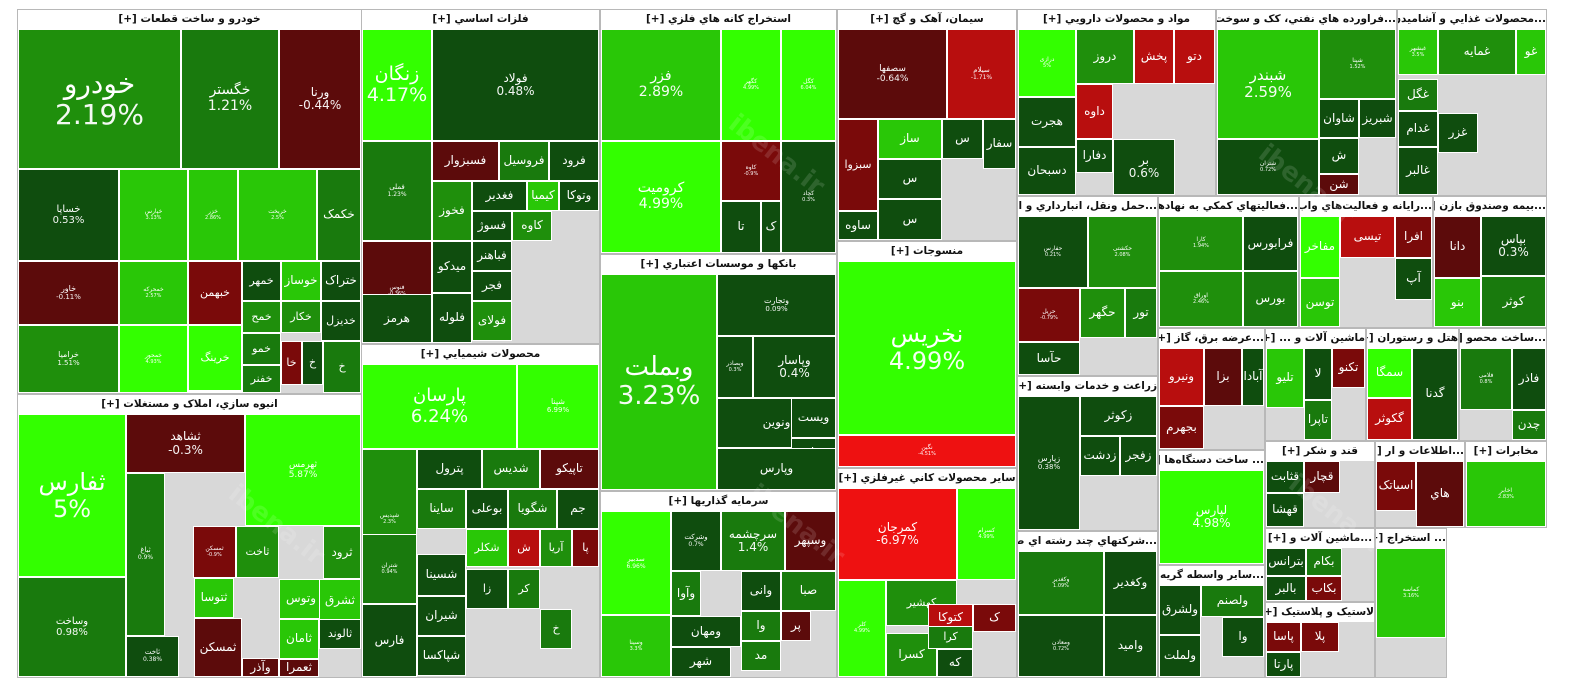 This screenshot has height=698, width=1584. What do you see at coordinates (189, 19) in the screenshot?
I see `sector-header: خودرو و ساخت قطعات [+]` at bounding box center [189, 19].